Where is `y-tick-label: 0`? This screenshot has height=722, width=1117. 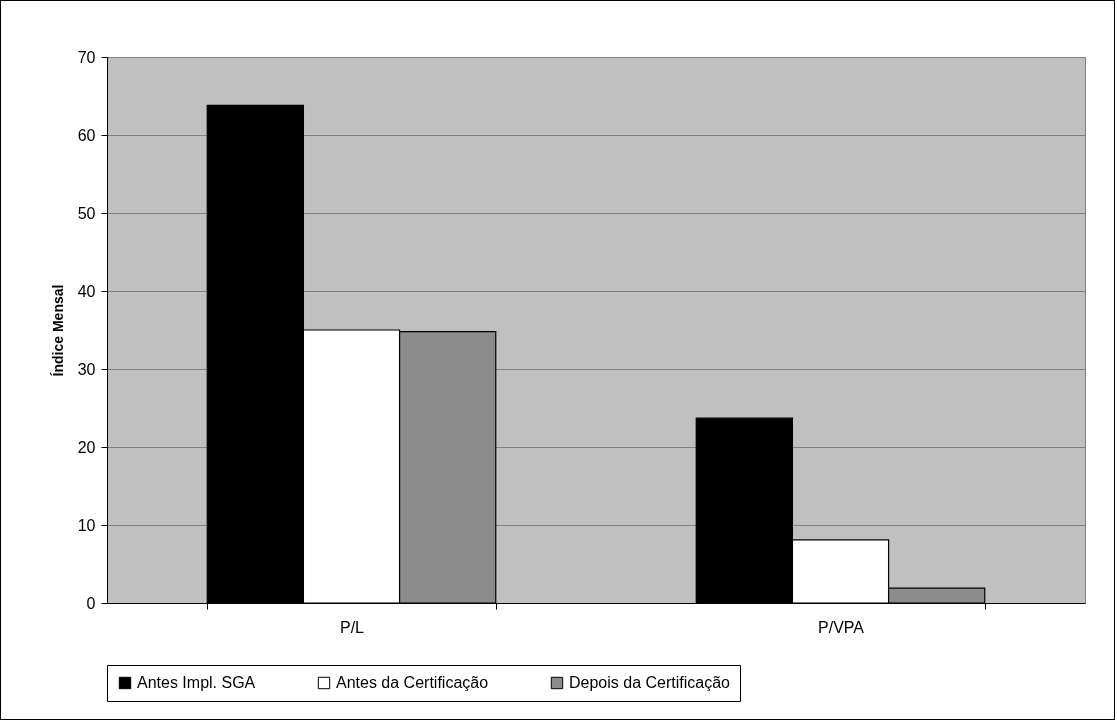
y-tick-label: 0 is located at coordinates (91, 603).